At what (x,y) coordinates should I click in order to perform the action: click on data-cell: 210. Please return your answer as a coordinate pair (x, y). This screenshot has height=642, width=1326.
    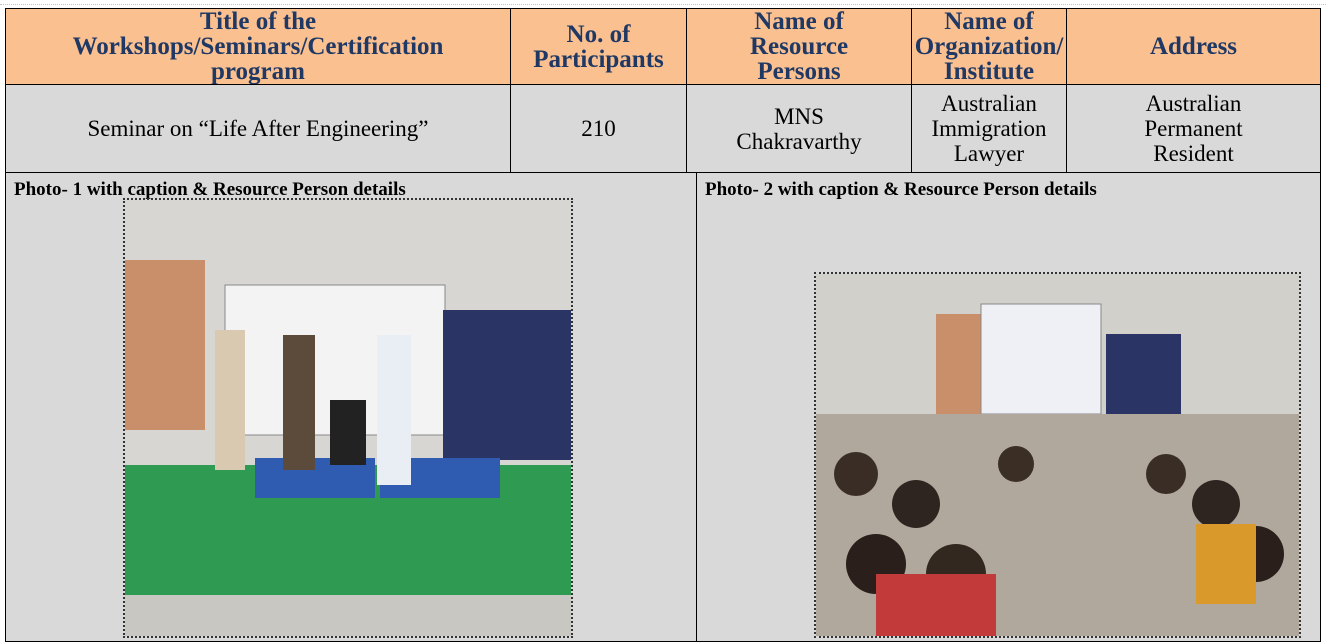
    Looking at the image, I should click on (598, 128).